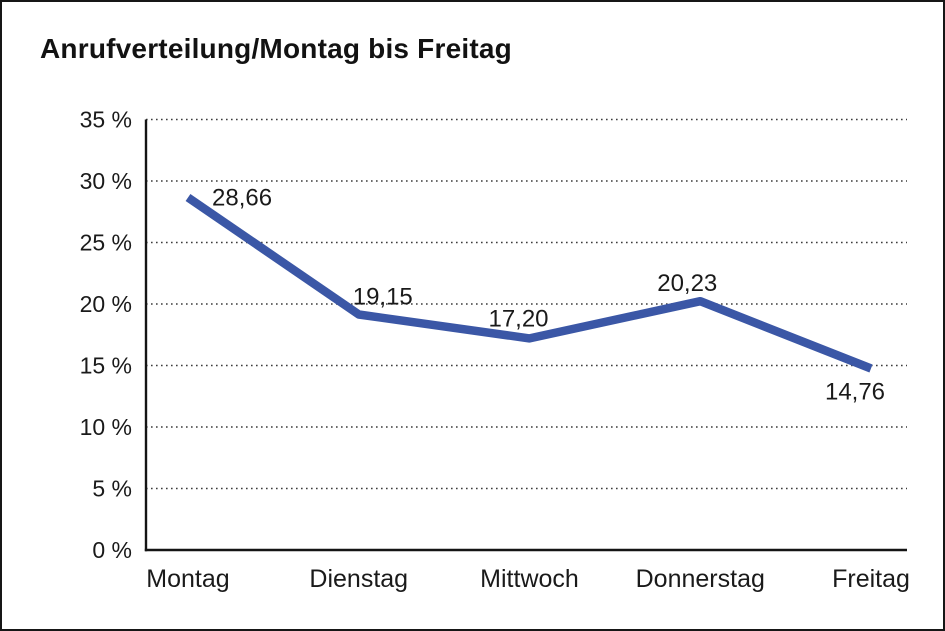 This screenshot has height=631, width=945. Describe the element at coordinates (529, 579) in the screenshot. I see `x-category-label: Mittwoch` at that location.